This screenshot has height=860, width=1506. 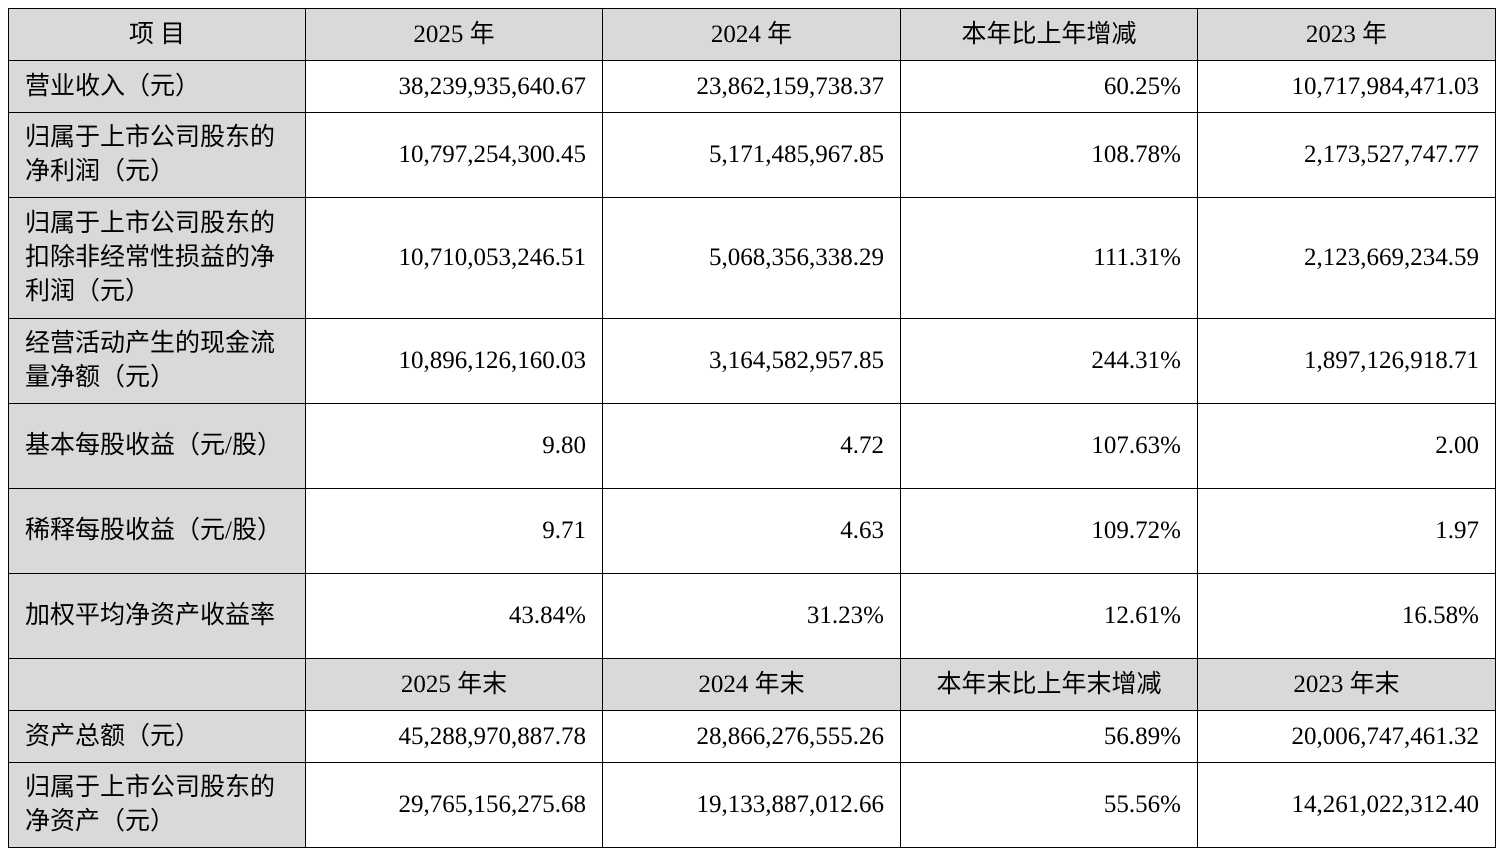 What do you see at coordinates (1346, 155) in the screenshot?
I see `cell-2023: 2,173,527,747.77` at bounding box center [1346, 155].